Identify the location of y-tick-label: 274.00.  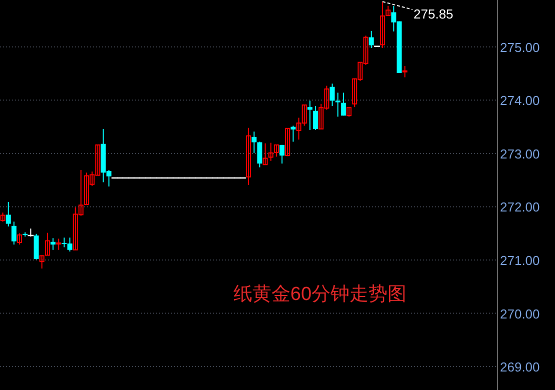
(520, 100).